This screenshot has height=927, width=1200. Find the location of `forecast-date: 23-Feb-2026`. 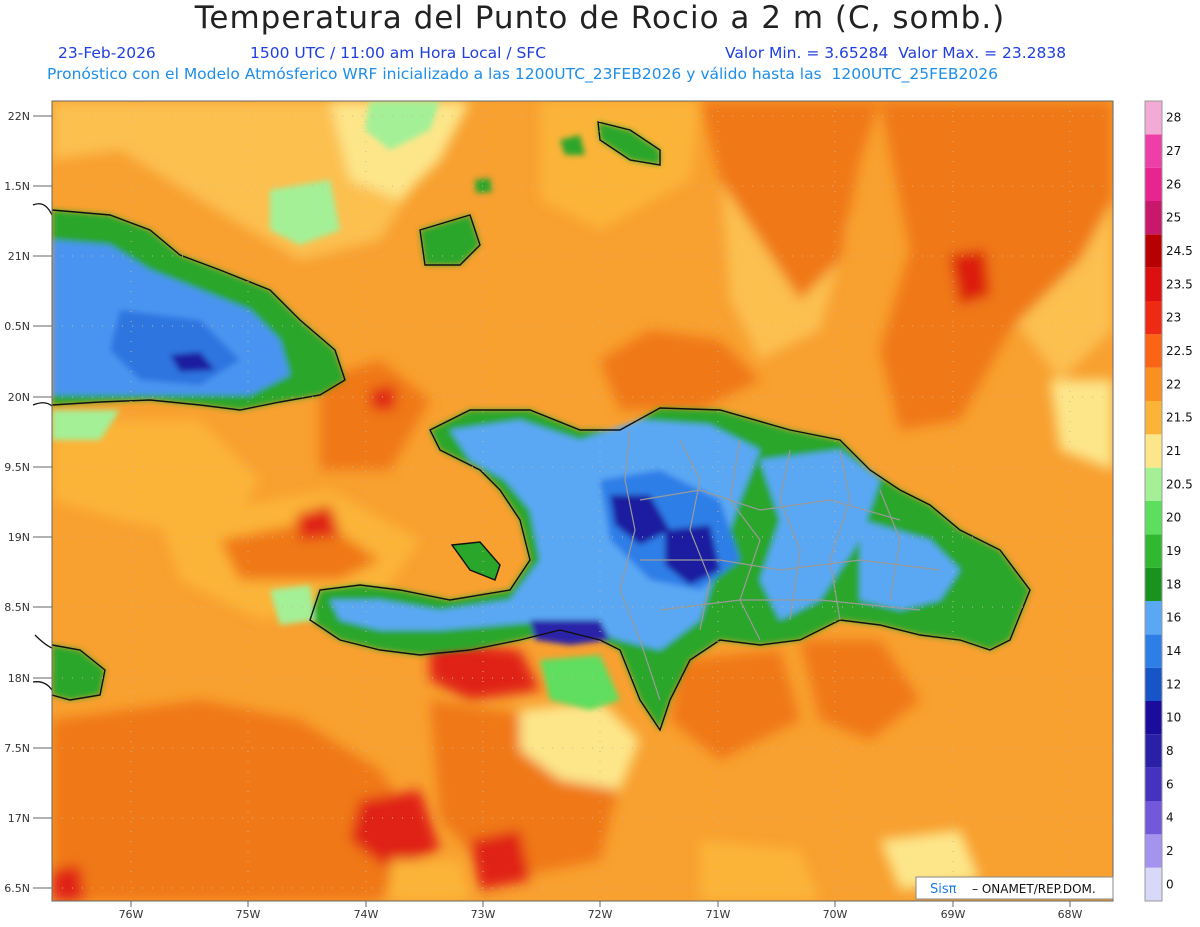

forecast-date: 23-Feb-2026 is located at coordinates (107, 53).